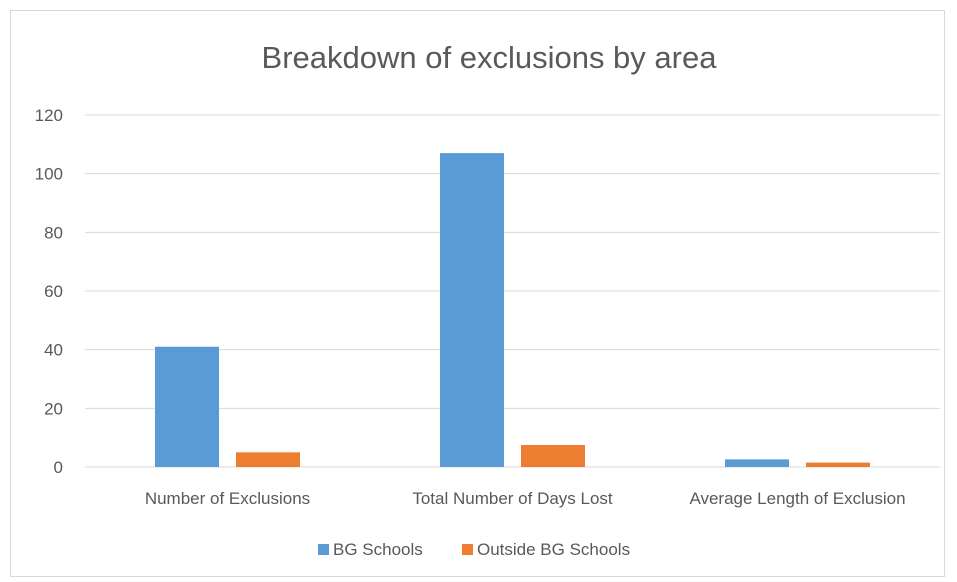 This screenshot has height=582, width=957. I want to click on legend: BG Schools Outside BG Schools, so click(474, 549).